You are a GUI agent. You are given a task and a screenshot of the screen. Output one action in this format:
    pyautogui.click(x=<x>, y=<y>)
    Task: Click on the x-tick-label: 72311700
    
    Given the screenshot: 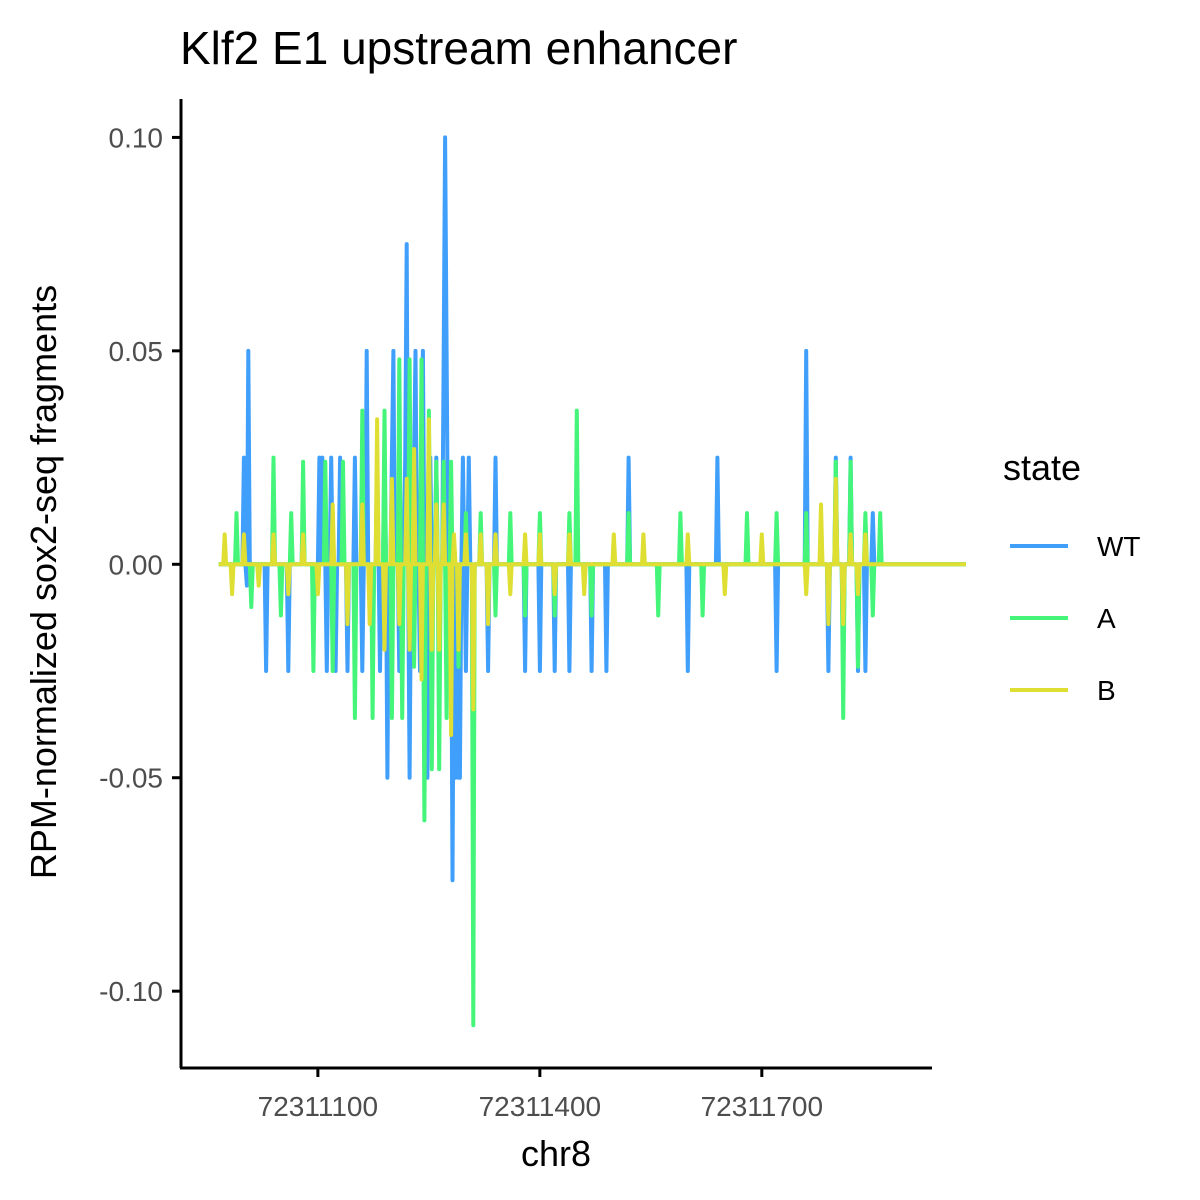 What is the action you would take?
    pyautogui.click(x=762, y=1106)
    